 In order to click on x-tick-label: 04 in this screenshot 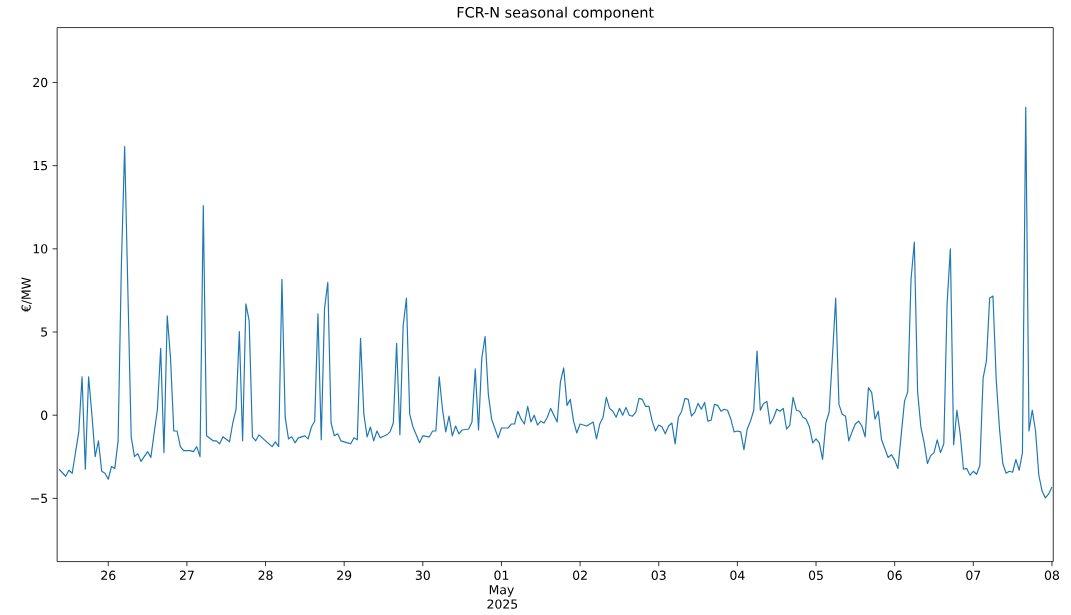, I will do `click(737, 575)`.